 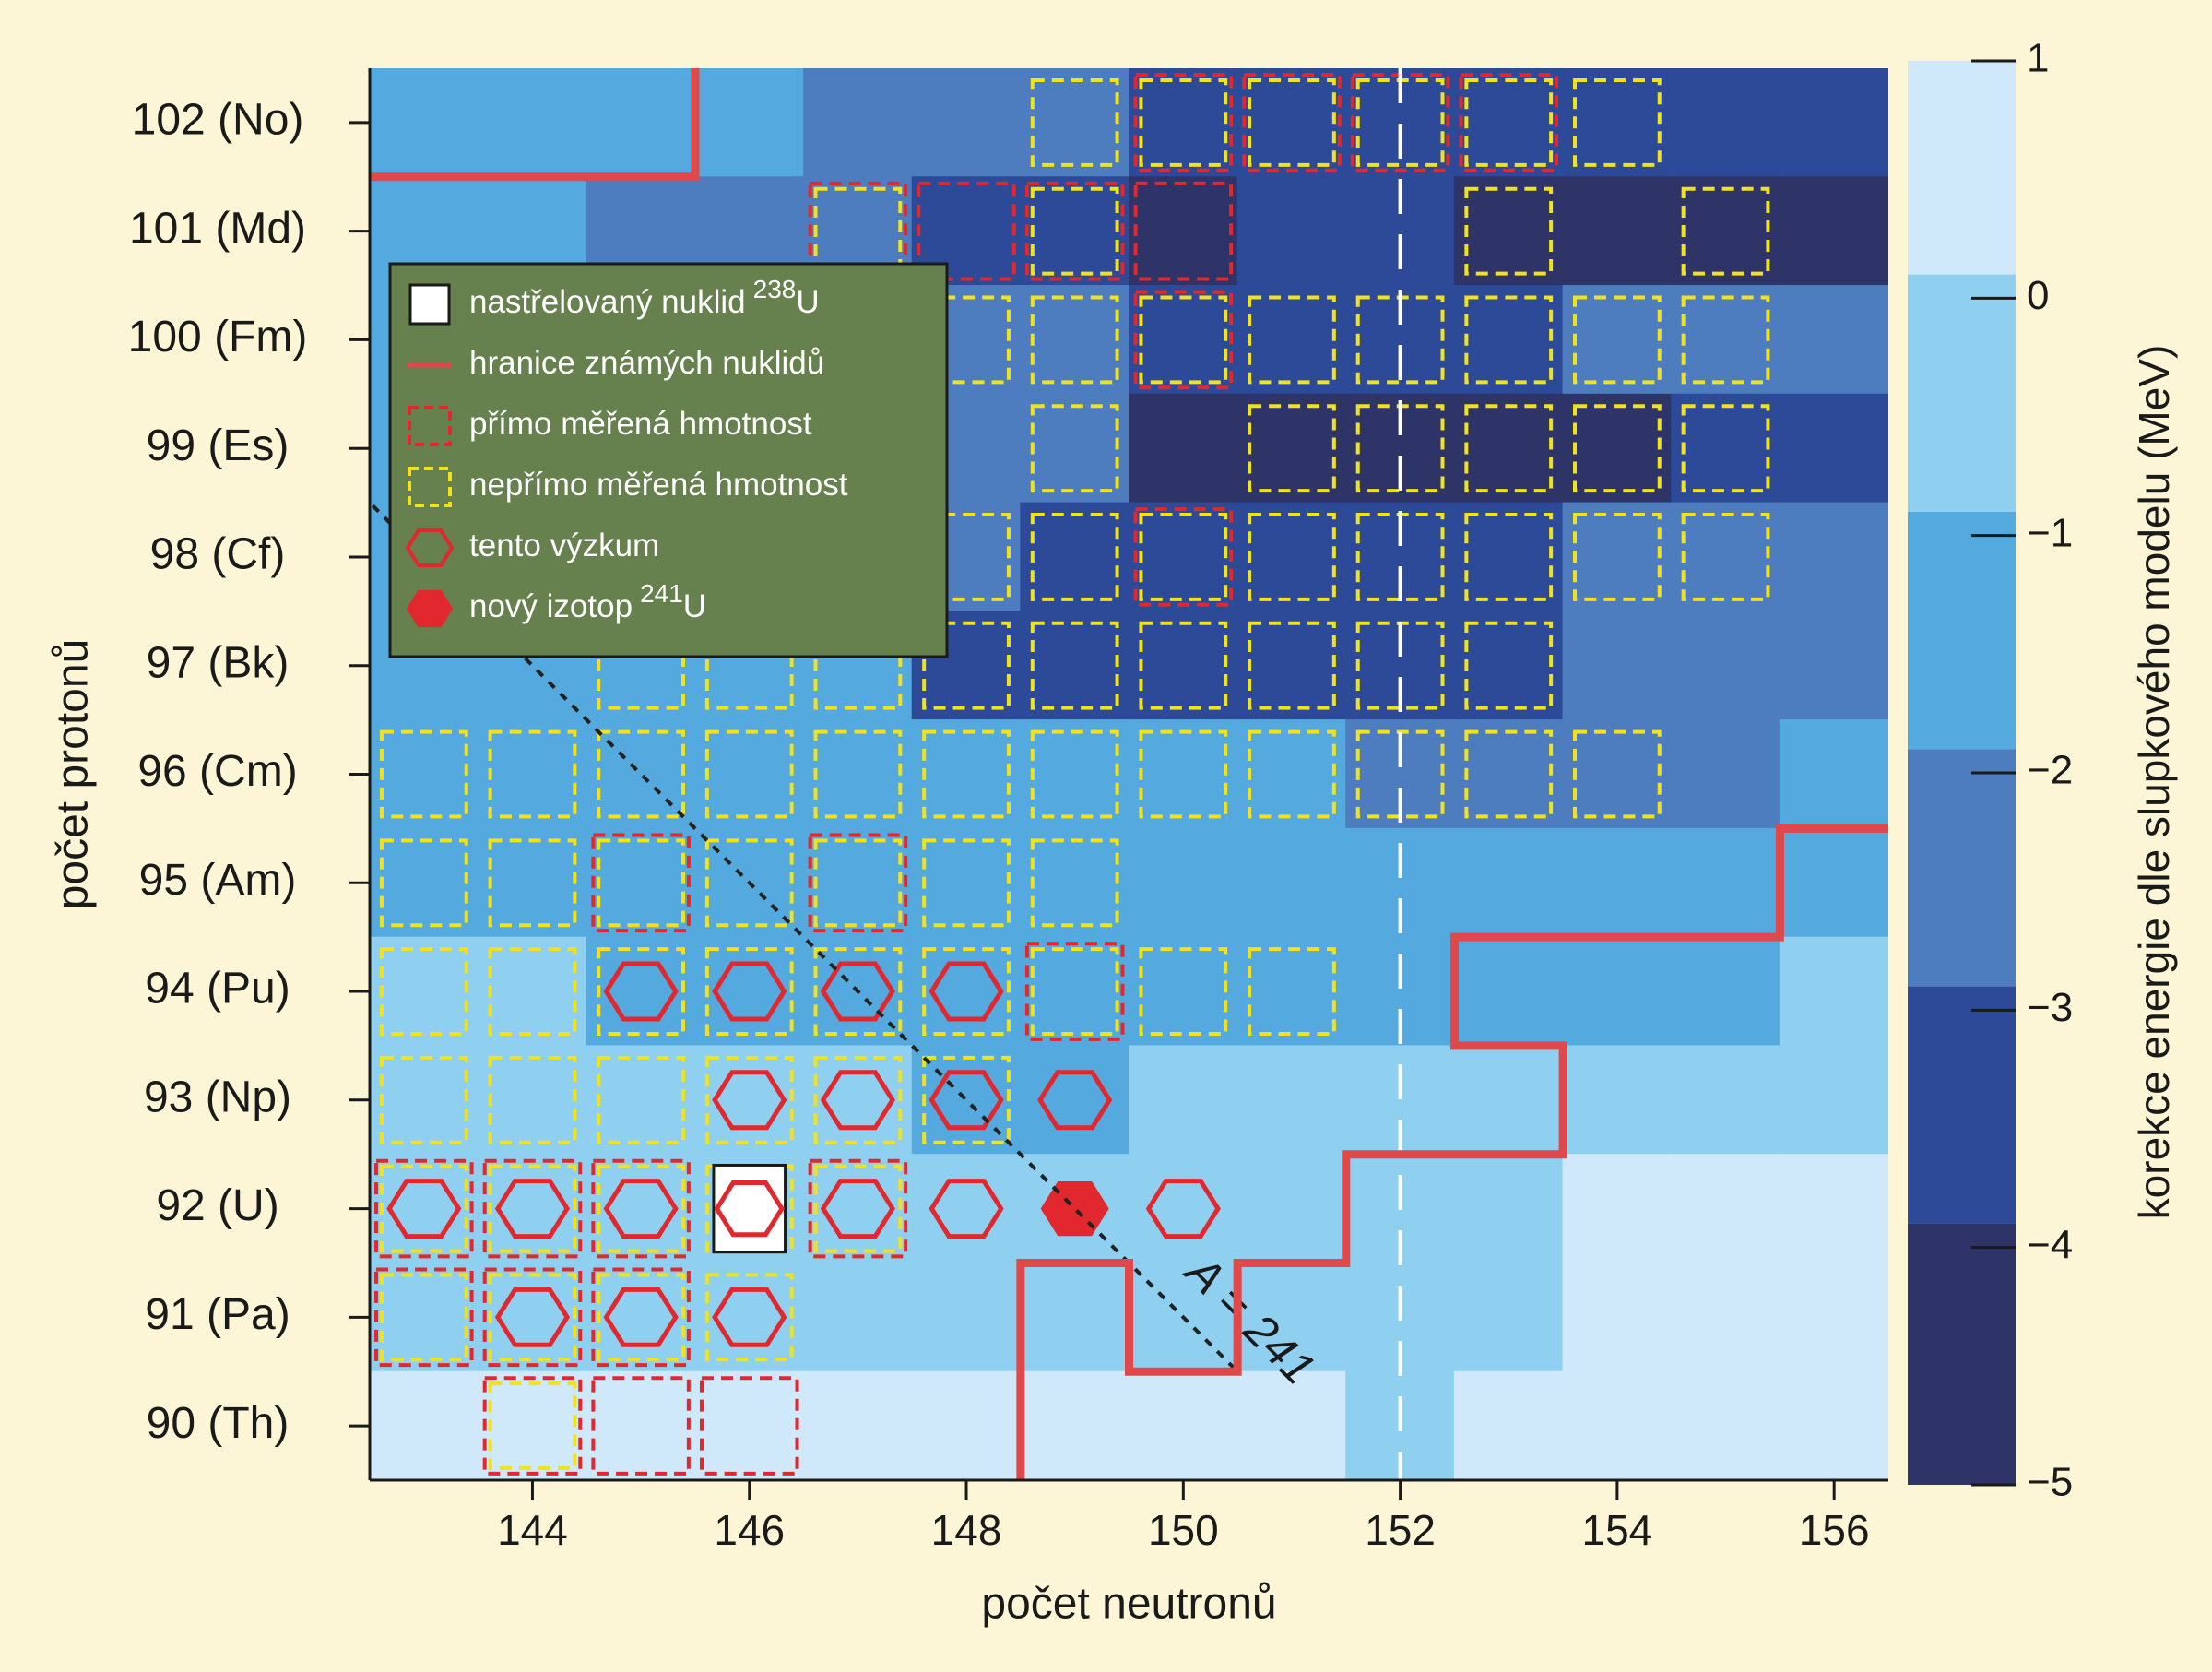 What do you see at coordinates (217, 771) in the screenshot?
I see `y-tick-label: 96 (Cm)` at bounding box center [217, 771].